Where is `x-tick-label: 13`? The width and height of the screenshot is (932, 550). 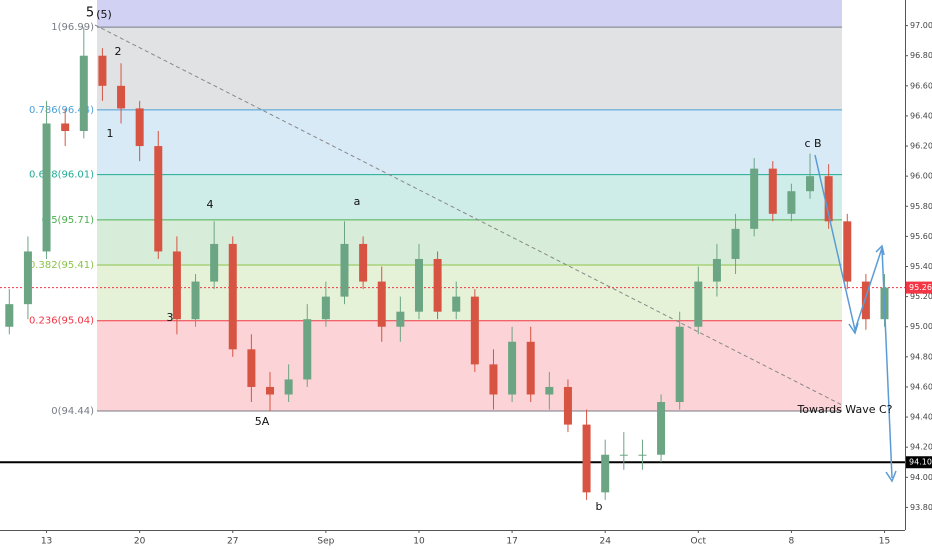 x-tick-label: 13 is located at coordinates (46, 542).